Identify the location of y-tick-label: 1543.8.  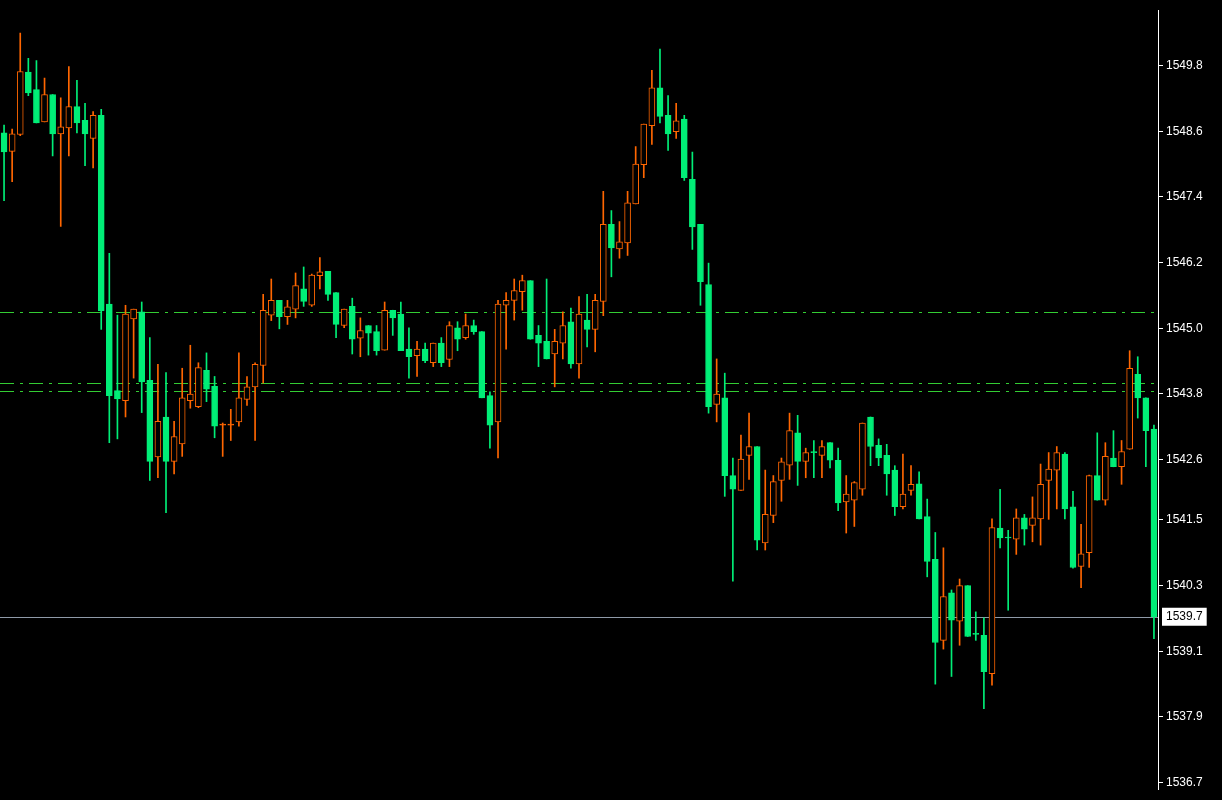
(1185, 393).